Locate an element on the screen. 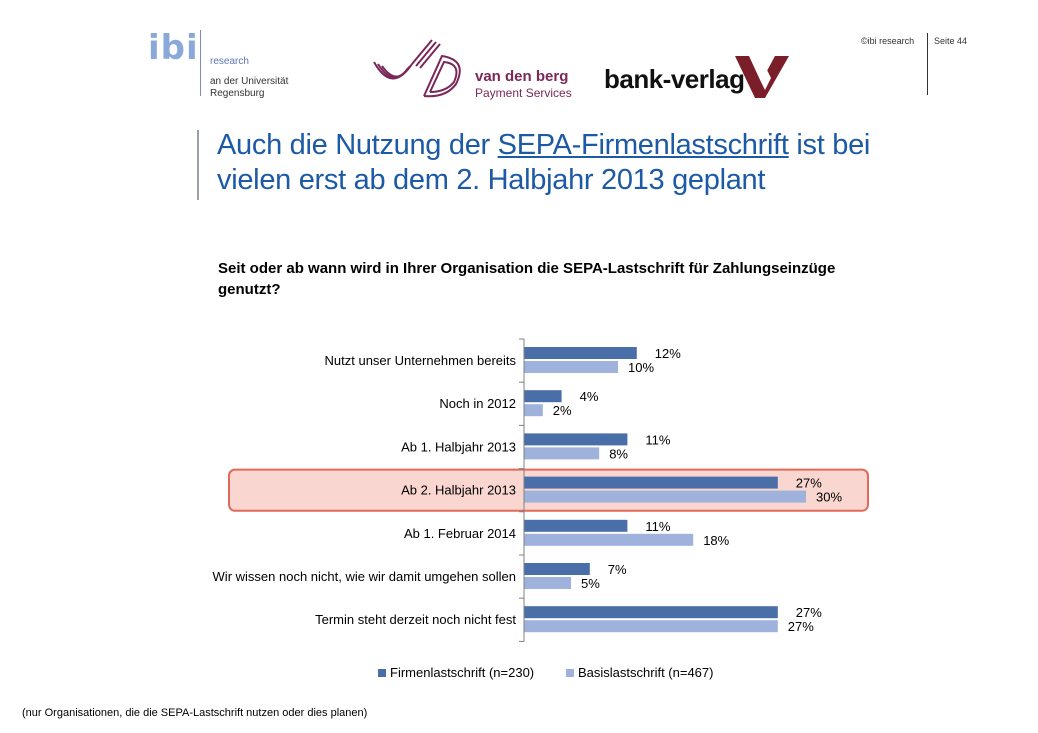  category-label: Noch in 2012 is located at coordinates (477, 403).